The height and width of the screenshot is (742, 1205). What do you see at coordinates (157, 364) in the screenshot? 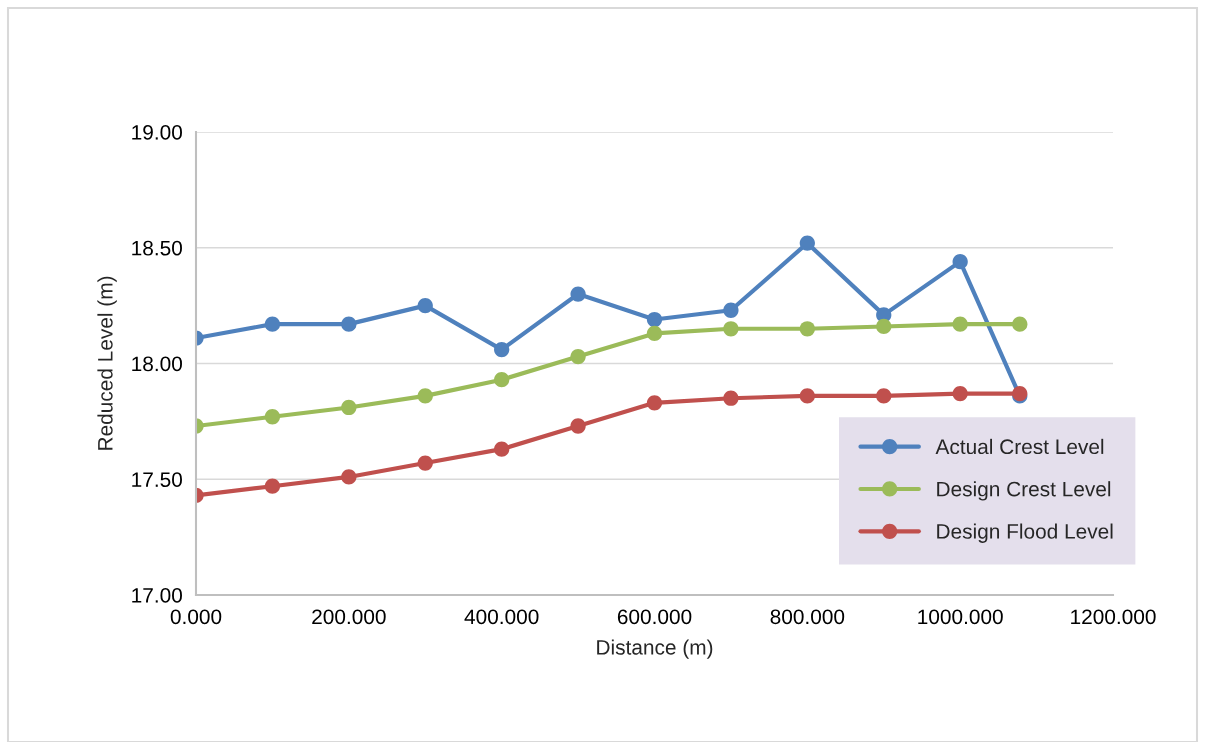
I see `y-tick-label: 18.00` at bounding box center [157, 364].